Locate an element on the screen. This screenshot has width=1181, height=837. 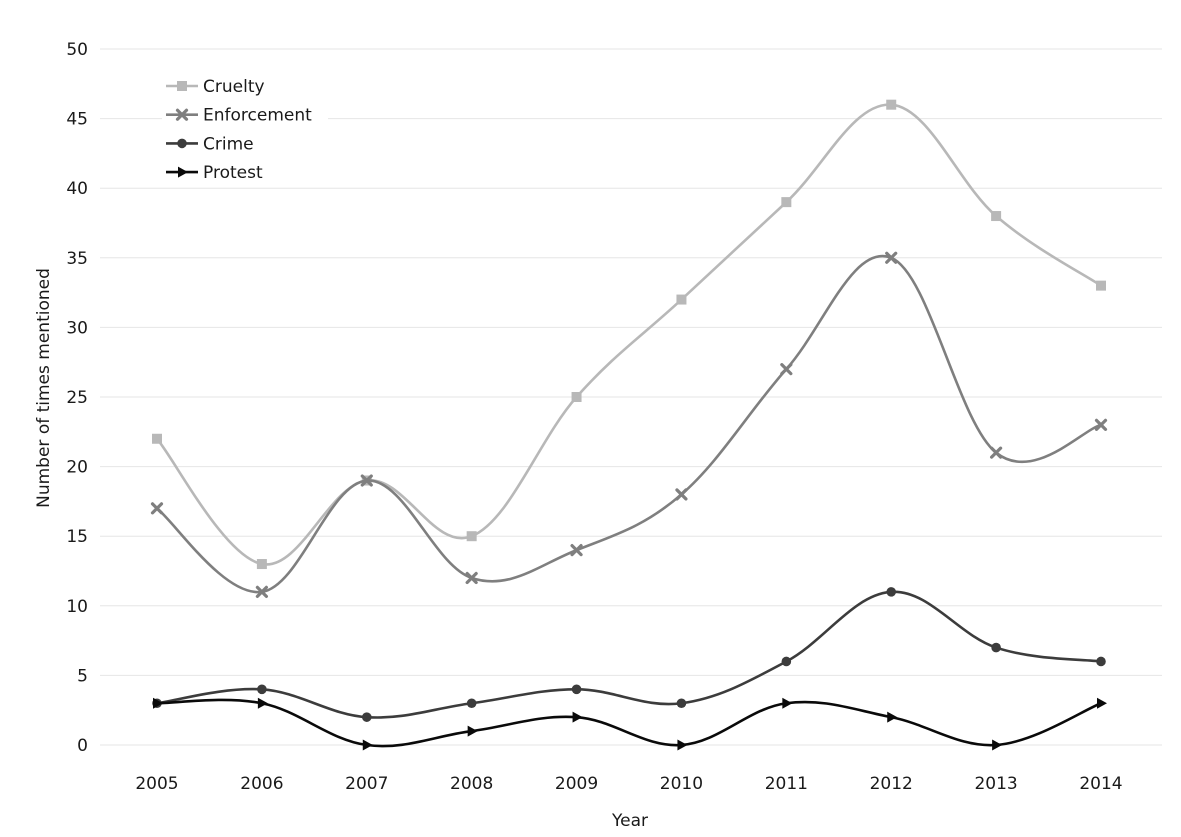
y-tick-label: 35 is located at coordinates (77, 259).